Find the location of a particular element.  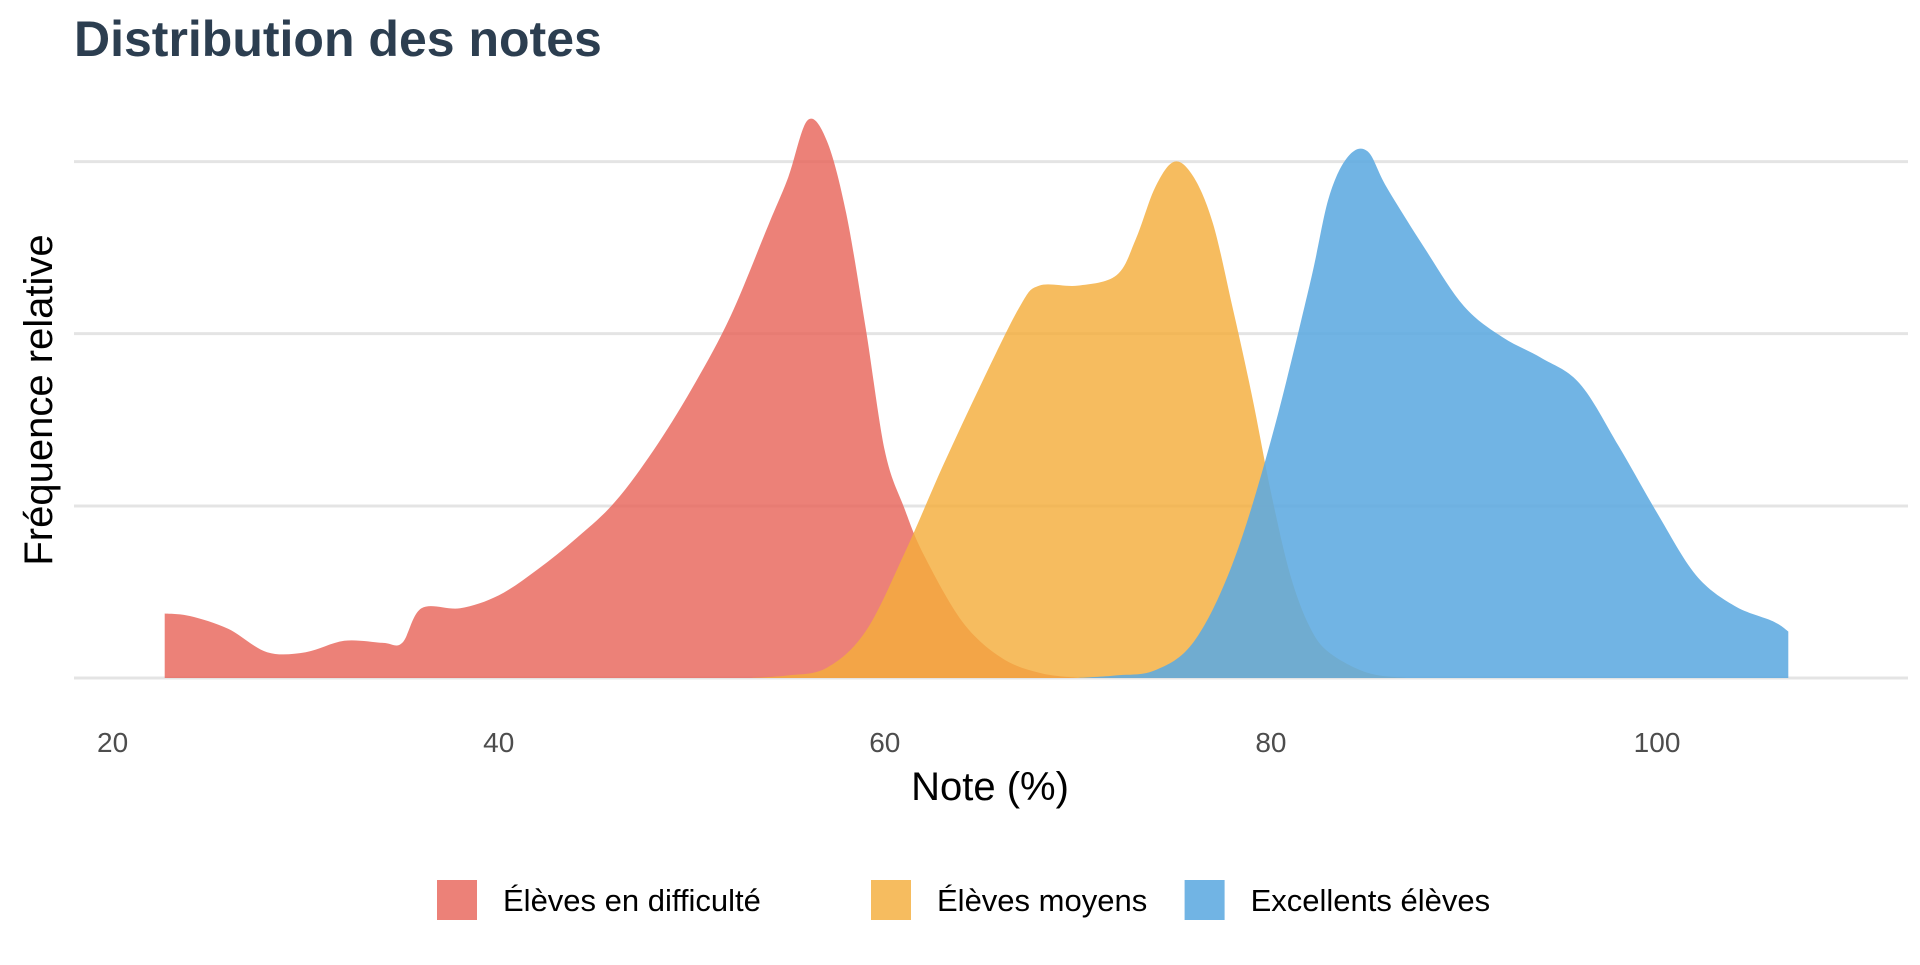

x-tick-label-20: 20 is located at coordinates (112, 742).